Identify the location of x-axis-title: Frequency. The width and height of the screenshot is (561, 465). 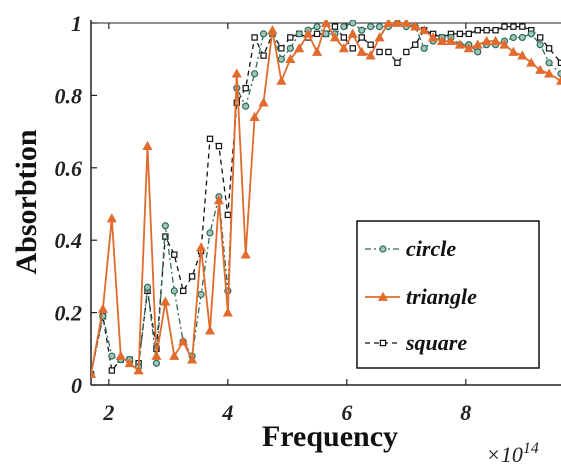
(330, 436).